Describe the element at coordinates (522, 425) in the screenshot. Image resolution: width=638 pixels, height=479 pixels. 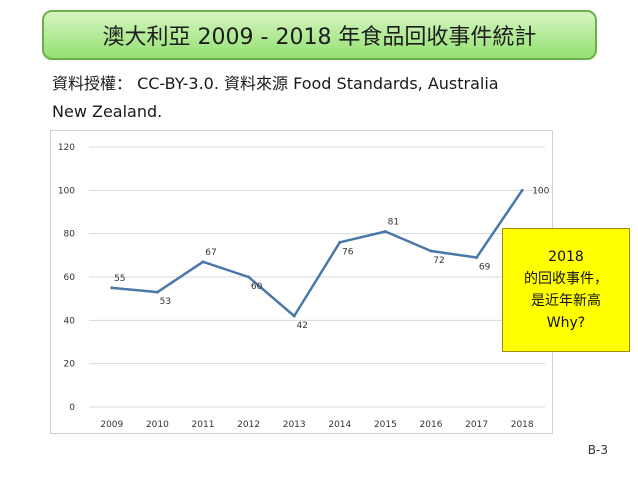
I see `x-tick-label: 2018` at that location.